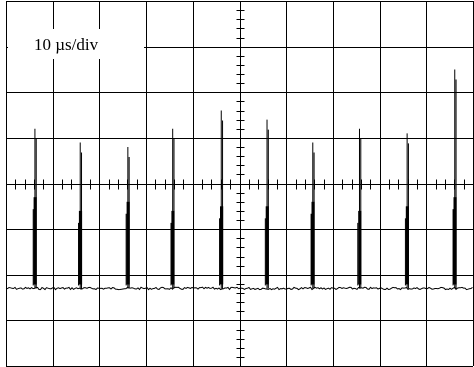 Image resolution: width=474 pixels, height=367 pixels. I want to click on timebase-label-group: 10 µs/div, so click(76, 44).